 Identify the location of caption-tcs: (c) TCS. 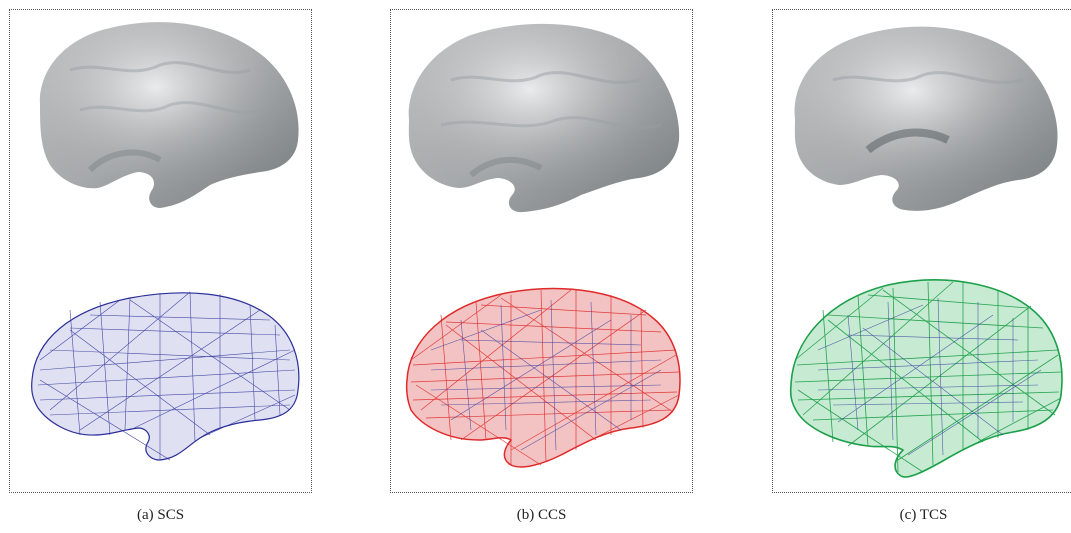
(923, 515).